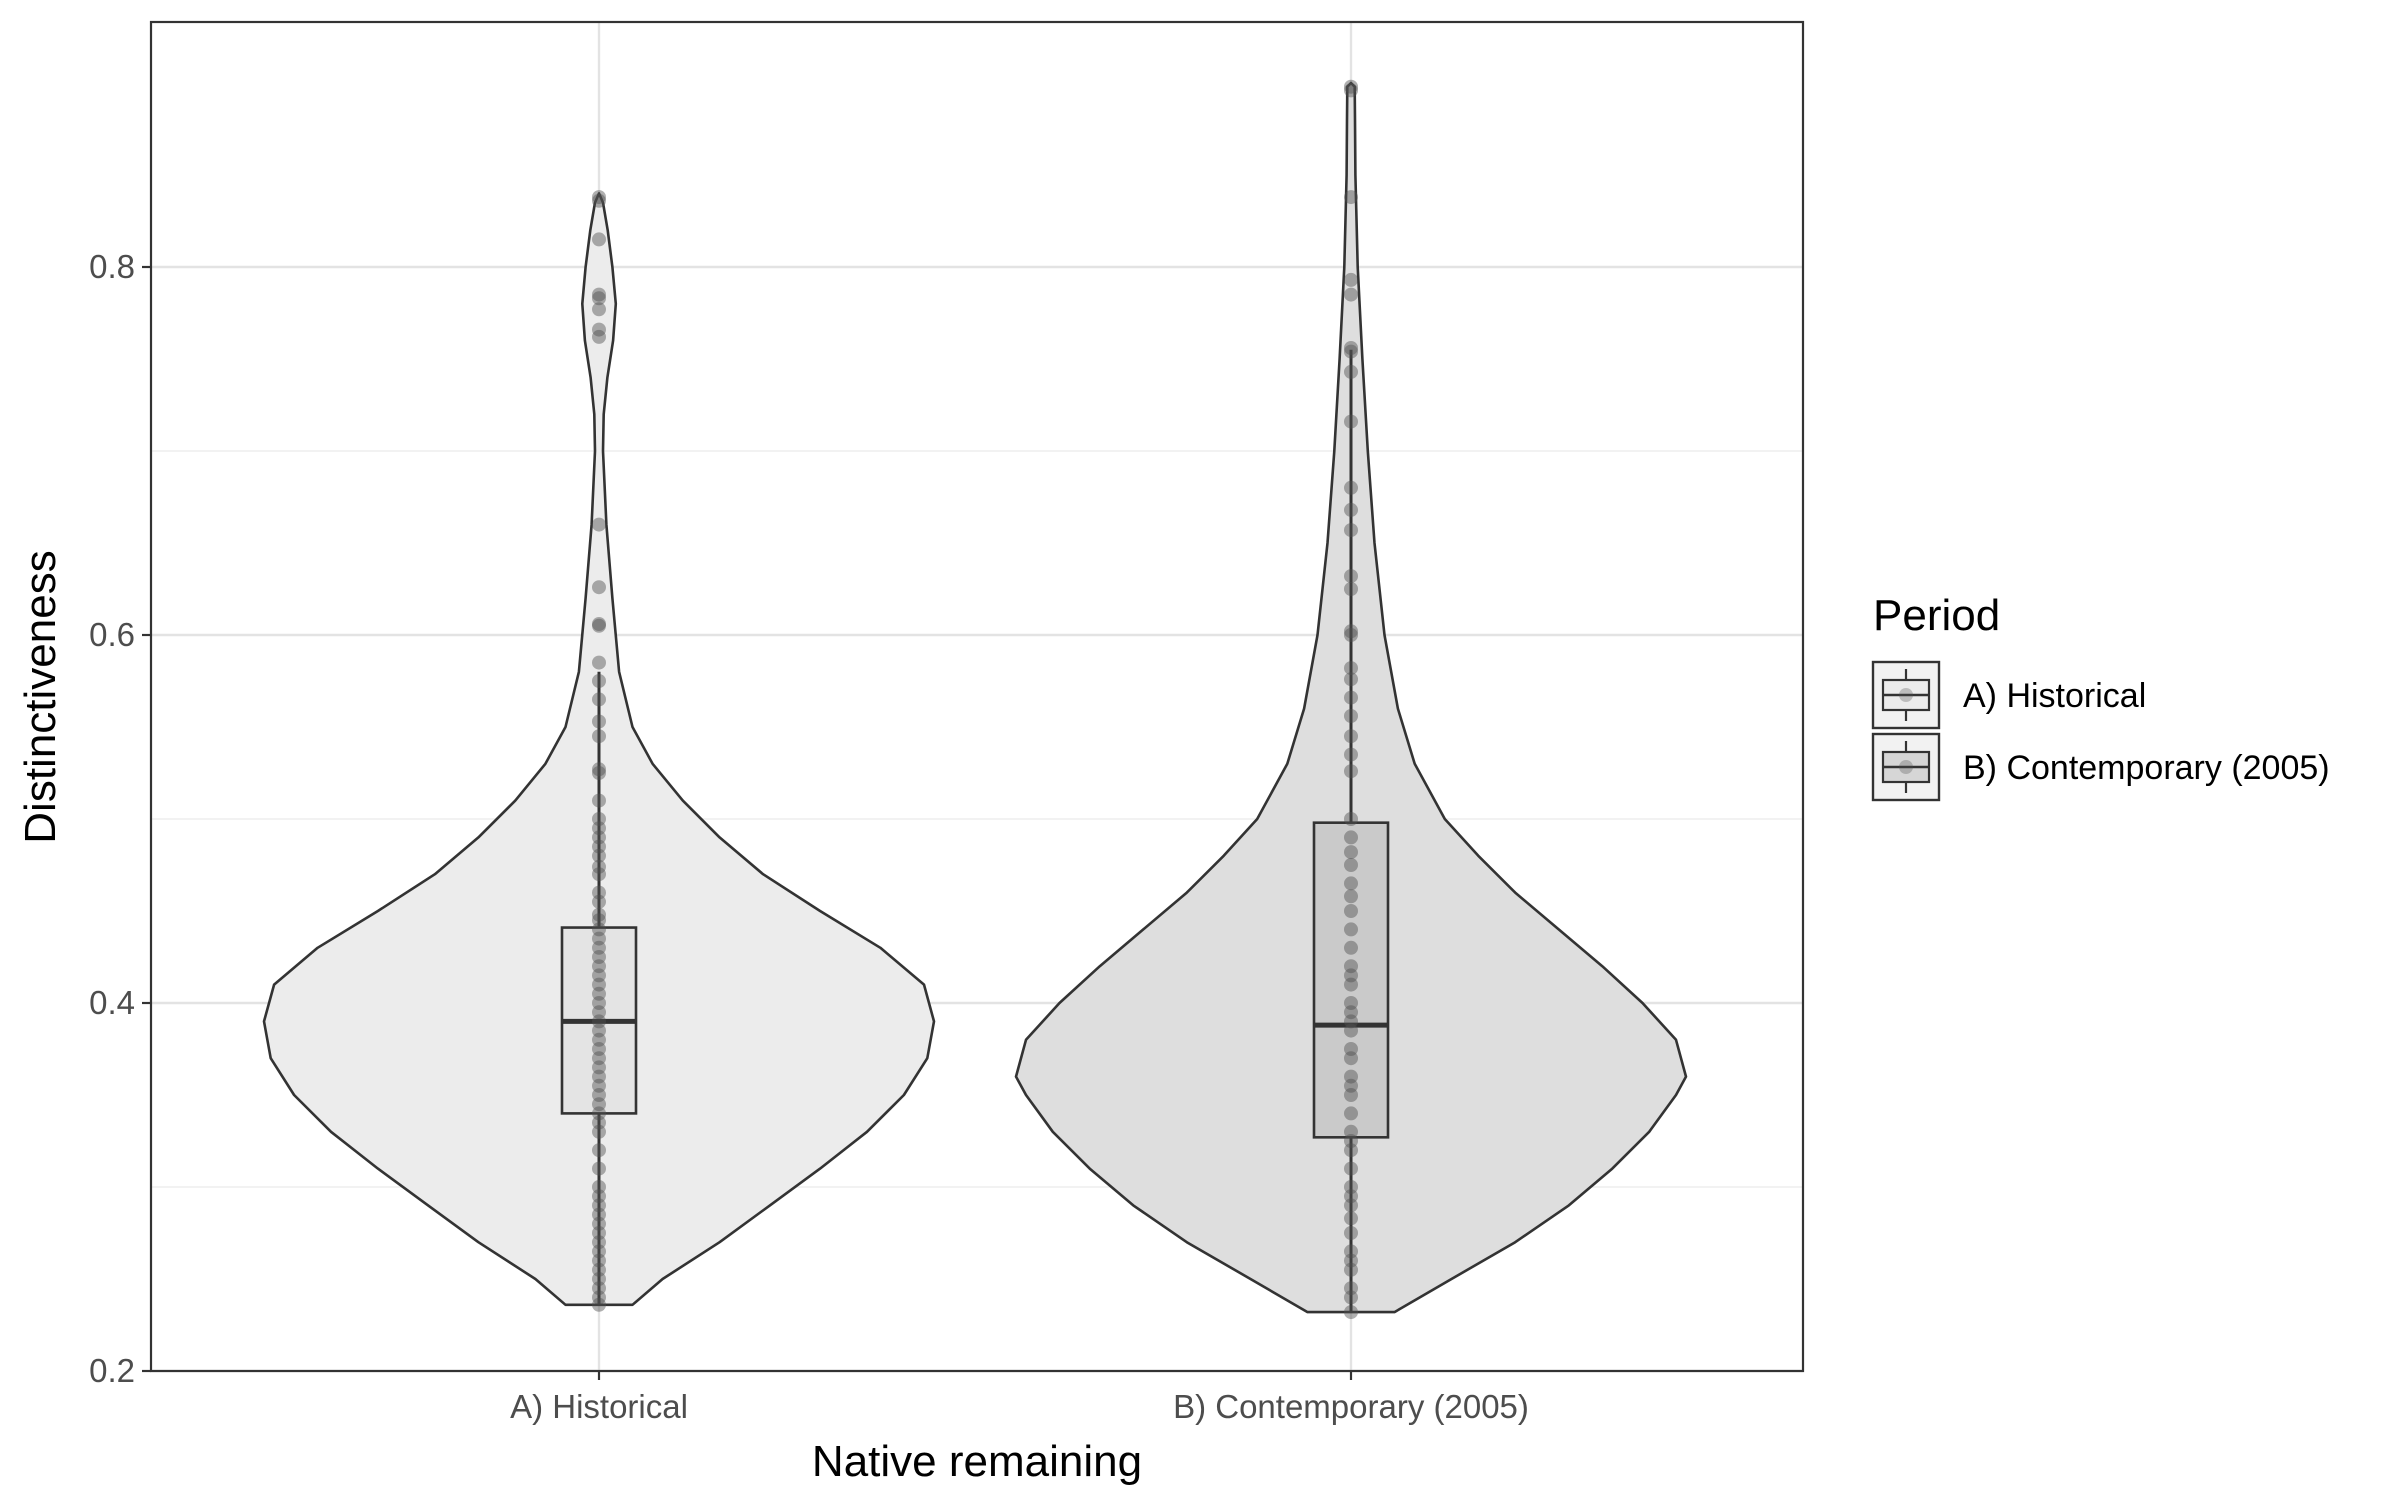 This screenshot has height=1500, width=2400. Describe the element at coordinates (120, 818) in the screenshot. I see `y-axis: 0.2 0.4 0.6 0.8` at that location.